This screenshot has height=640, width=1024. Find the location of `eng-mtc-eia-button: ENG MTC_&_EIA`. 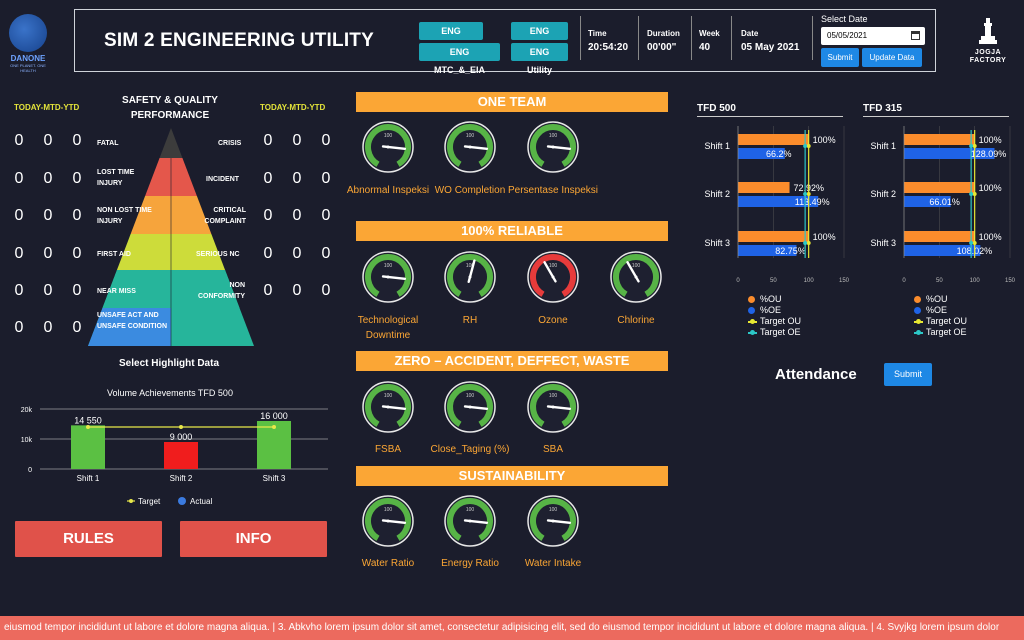

eng-mtc-eia-button: ENG MTC_&_EIA is located at coordinates (459, 59).